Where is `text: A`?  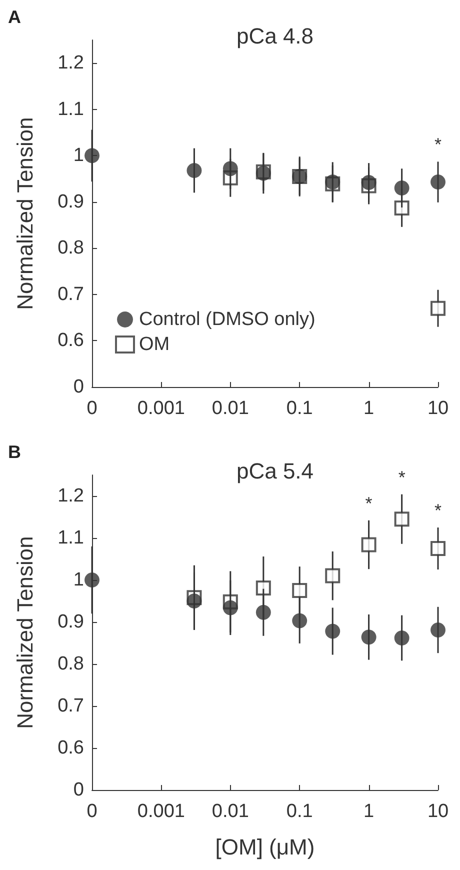
text: A is located at coordinates (14, 17).